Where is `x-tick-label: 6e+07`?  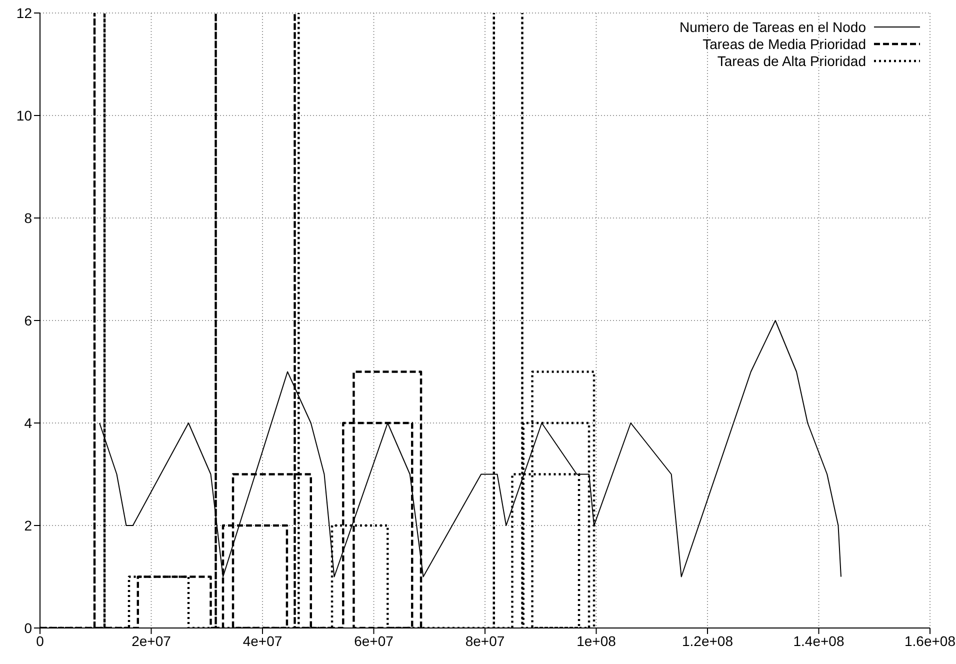
x-tick-label: 6e+07 is located at coordinates (374, 640).